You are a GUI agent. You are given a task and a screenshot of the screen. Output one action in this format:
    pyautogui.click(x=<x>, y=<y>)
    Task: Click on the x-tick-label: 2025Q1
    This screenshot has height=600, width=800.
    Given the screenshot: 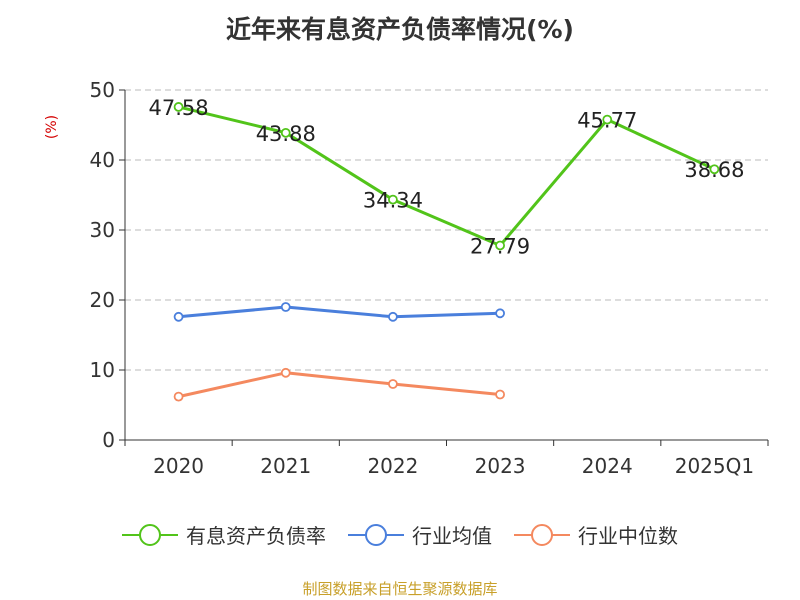 What is the action you would take?
    pyautogui.click(x=714, y=466)
    